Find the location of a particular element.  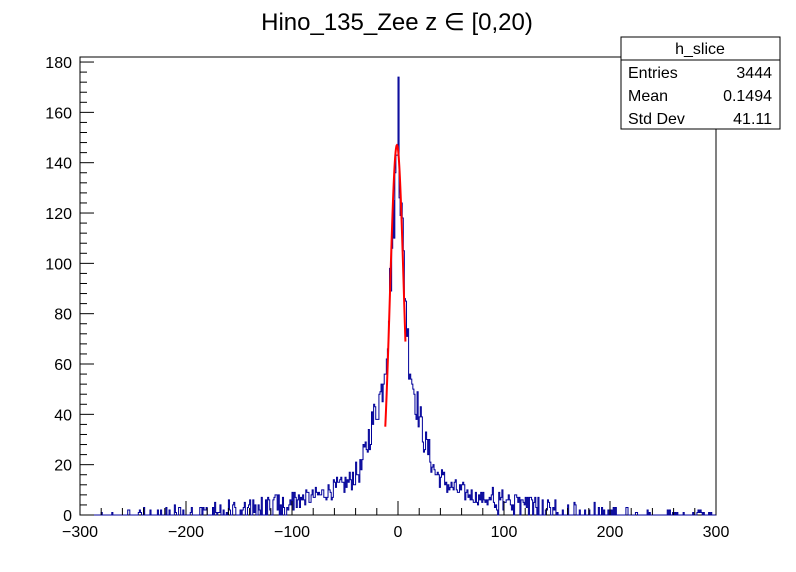

y-tick-label: 160 is located at coordinates (58, 113).